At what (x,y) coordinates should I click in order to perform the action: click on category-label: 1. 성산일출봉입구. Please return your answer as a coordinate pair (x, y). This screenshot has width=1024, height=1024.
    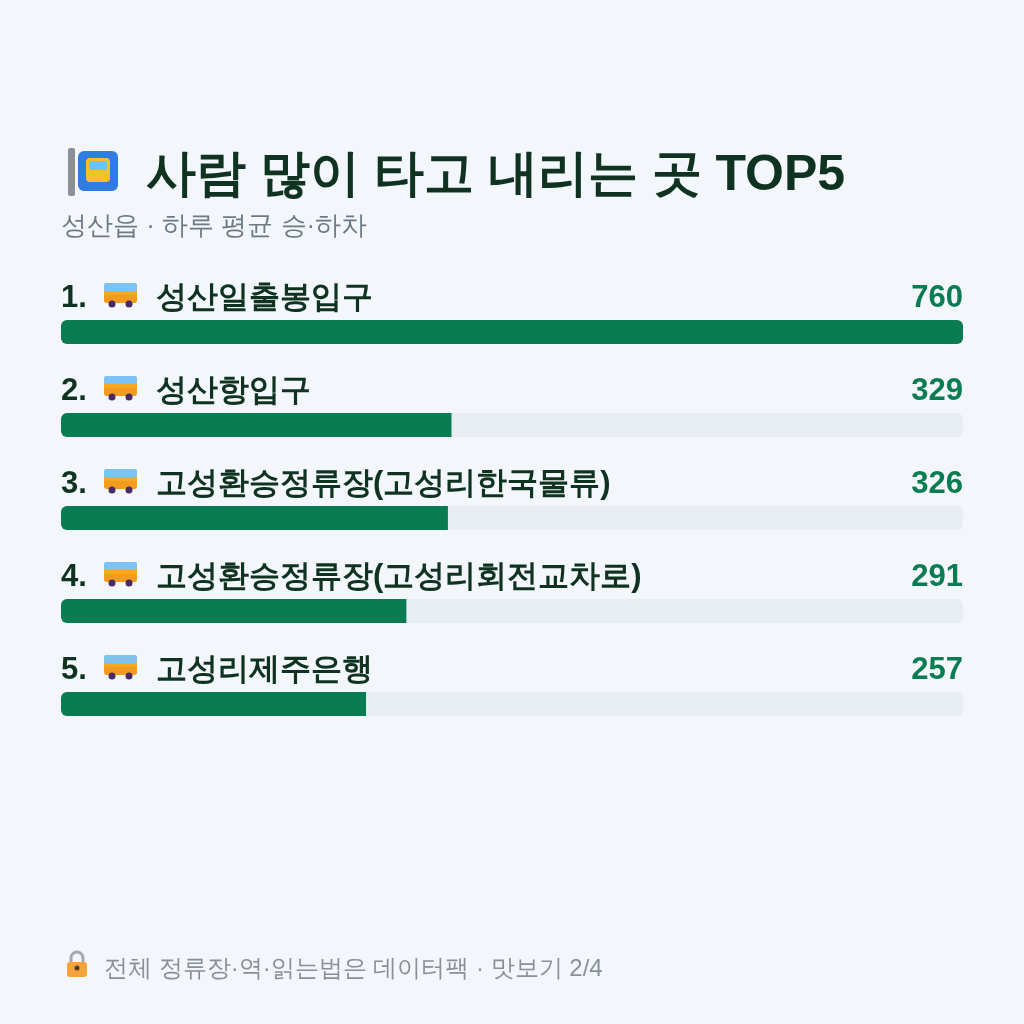
    Looking at the image, I should click on (217, 296).